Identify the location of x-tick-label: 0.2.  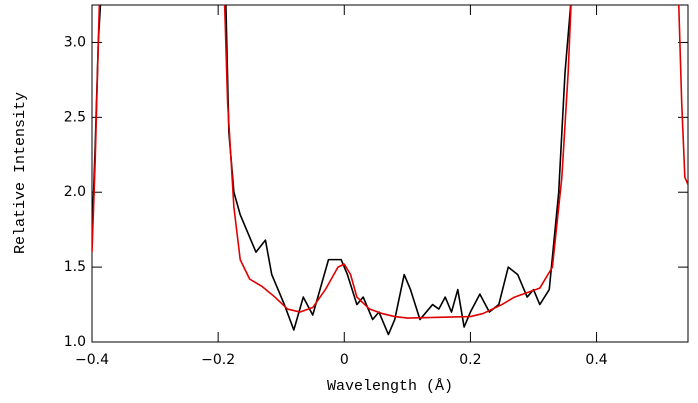
(470, 360).